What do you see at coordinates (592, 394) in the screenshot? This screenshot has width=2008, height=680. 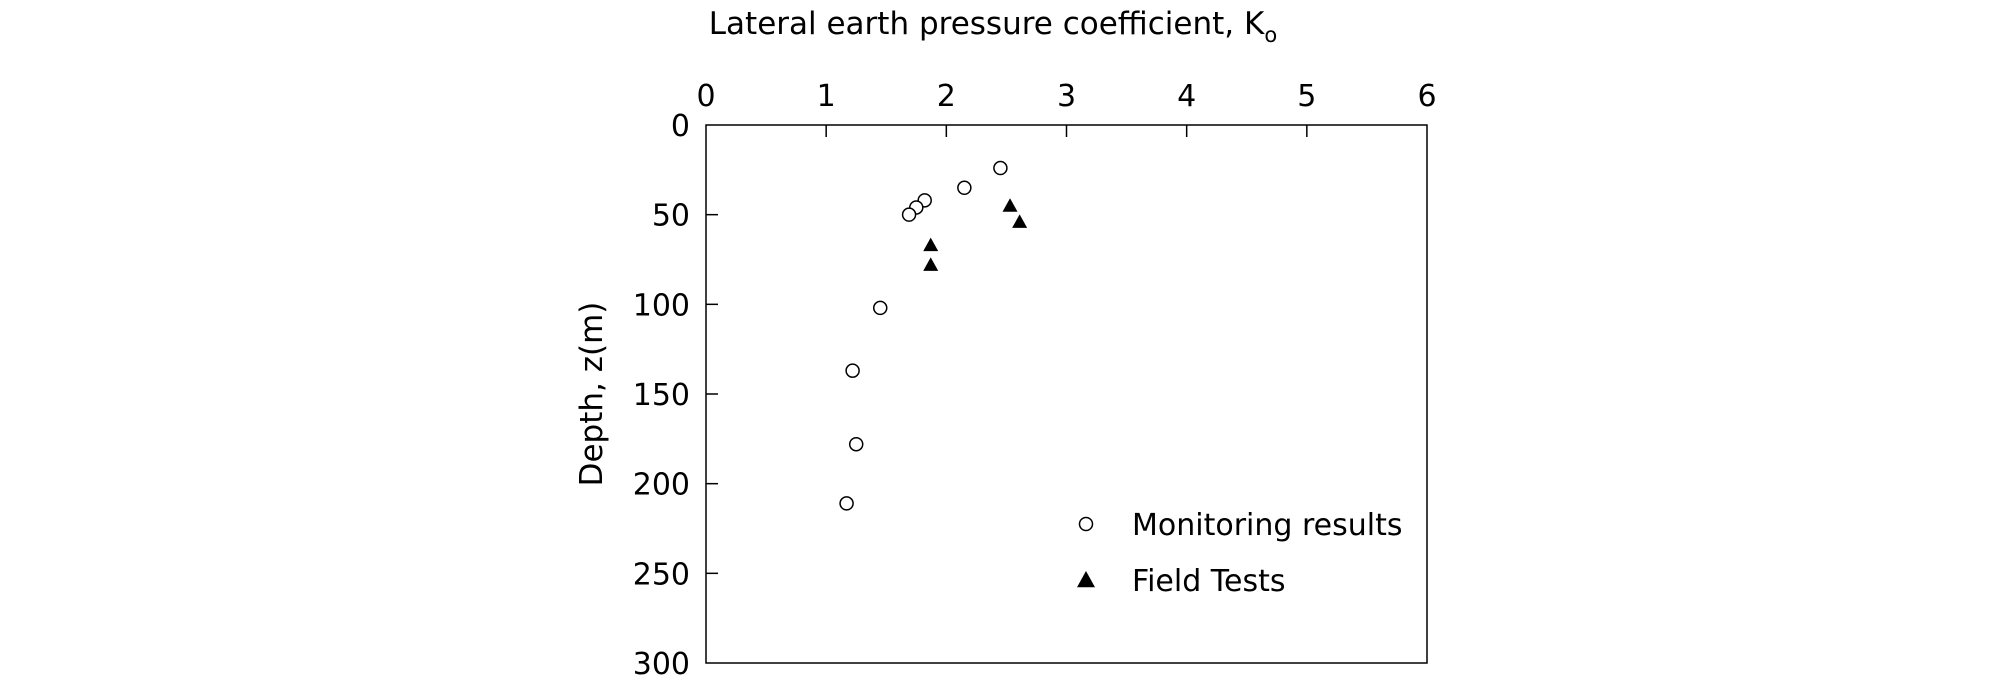 I see `y-axis-label: Depth, z(m)` at bounding box center [592, 394].